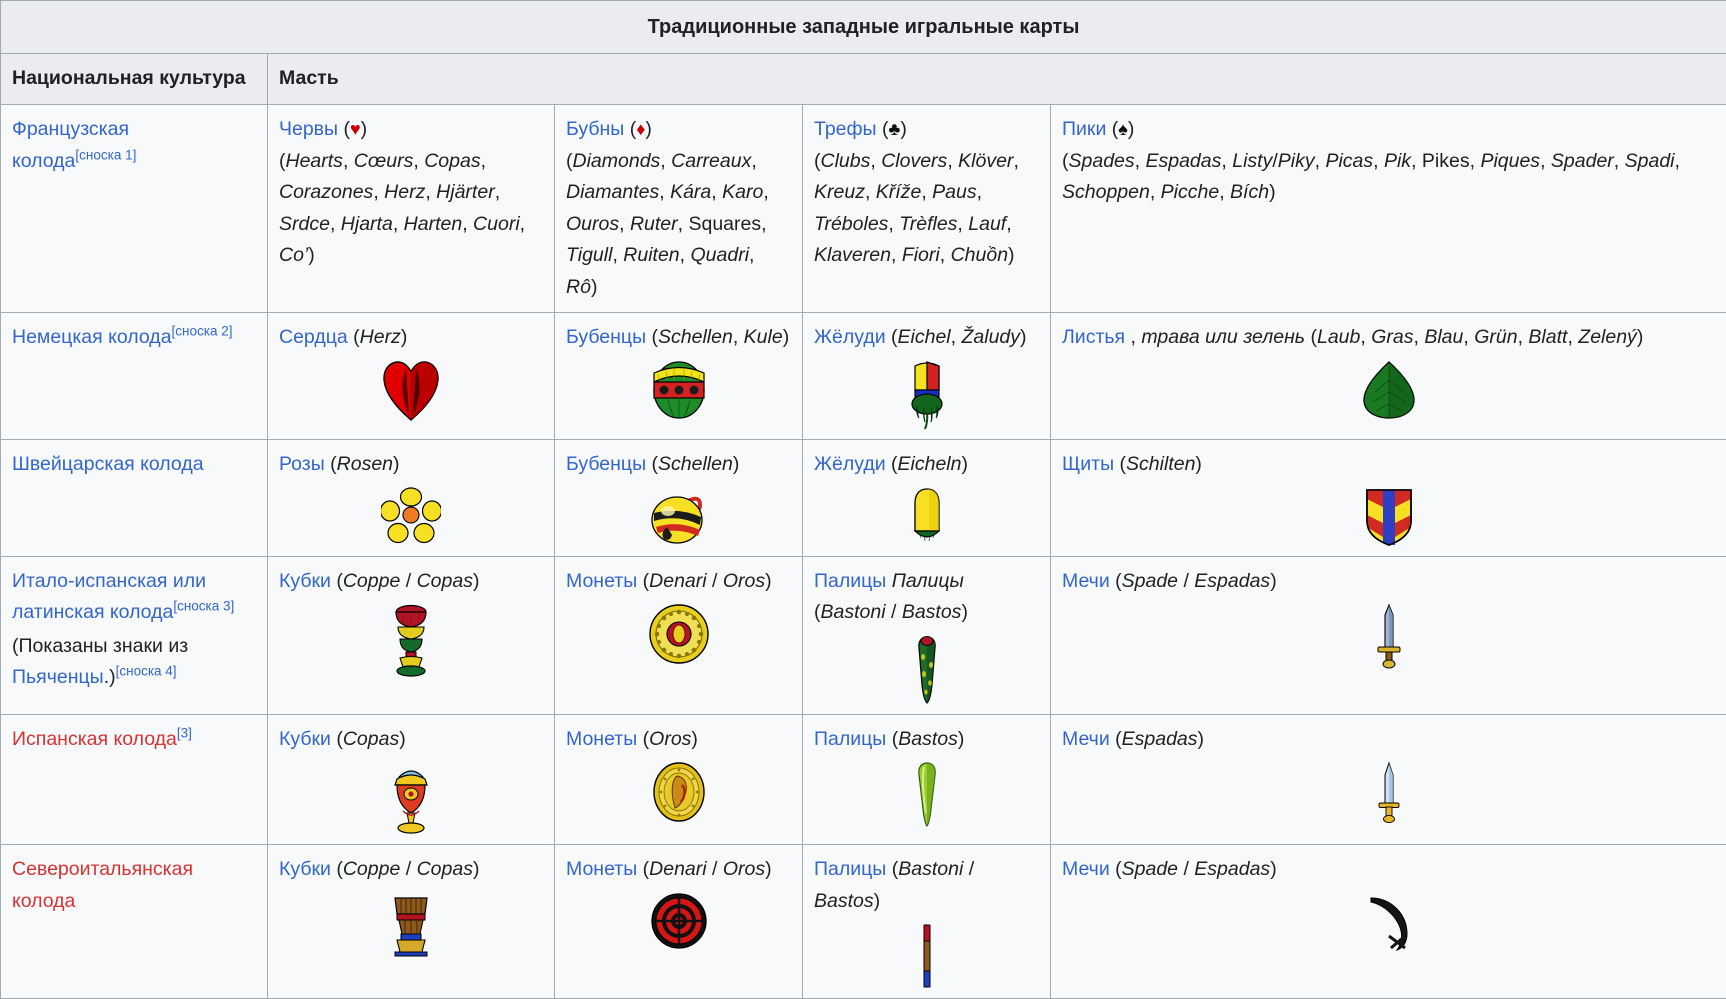 Image resolution: width=1726 pixels, height=999 pixels. Describe the element at coordinates (411, 798) in the screenshot. I see `suit-symbol-spanish-cup` at that location.